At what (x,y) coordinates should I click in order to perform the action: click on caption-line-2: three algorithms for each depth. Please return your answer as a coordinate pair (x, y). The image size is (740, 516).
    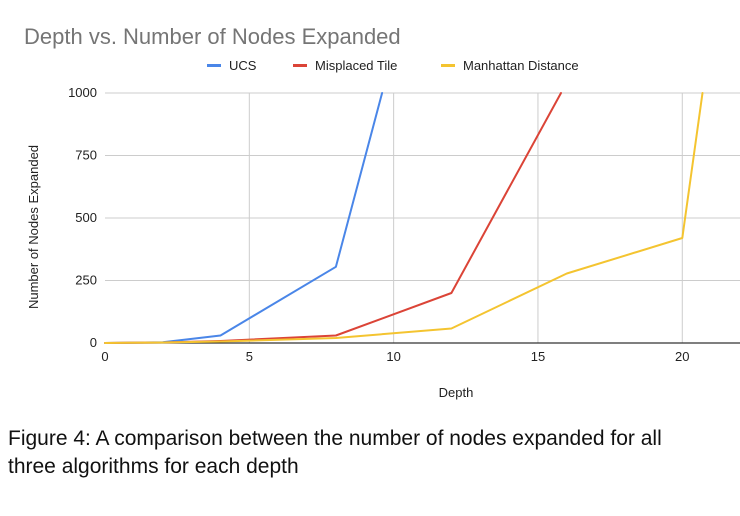
    Looking at the image, I should click on (153, 466).